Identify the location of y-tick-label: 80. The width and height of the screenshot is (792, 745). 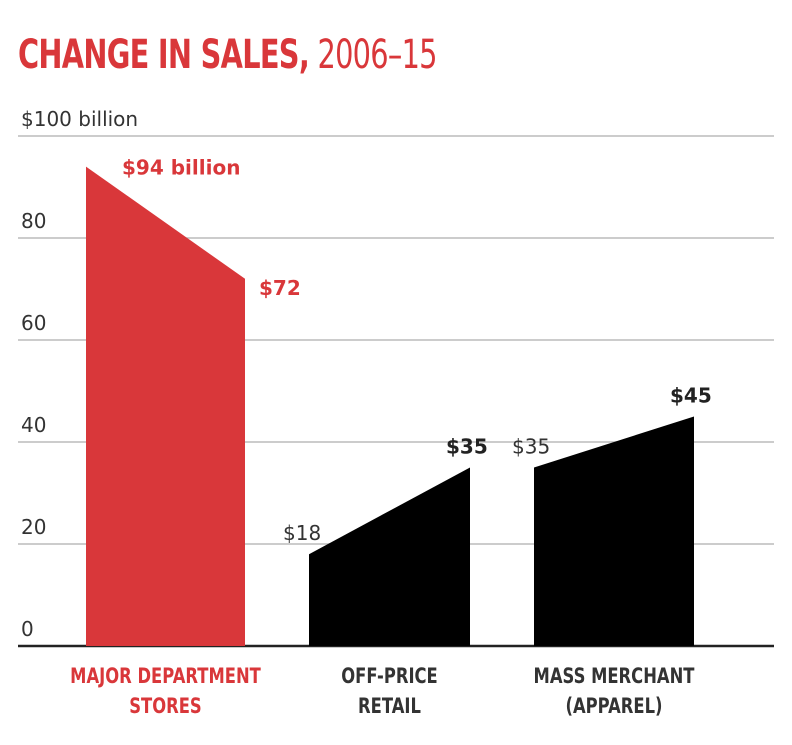
(33, 221).